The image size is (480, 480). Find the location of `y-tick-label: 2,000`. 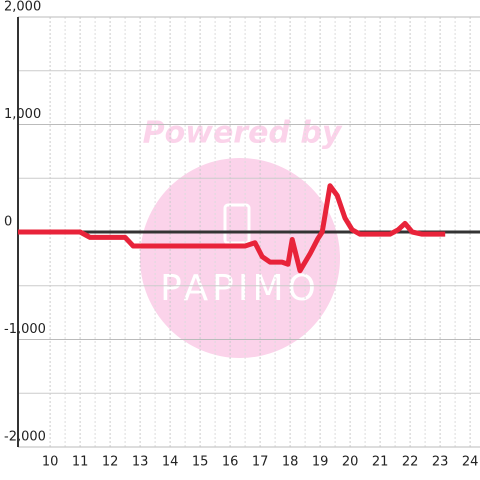

y-tick-label: 2,000 is located at coordinates (22, 7).